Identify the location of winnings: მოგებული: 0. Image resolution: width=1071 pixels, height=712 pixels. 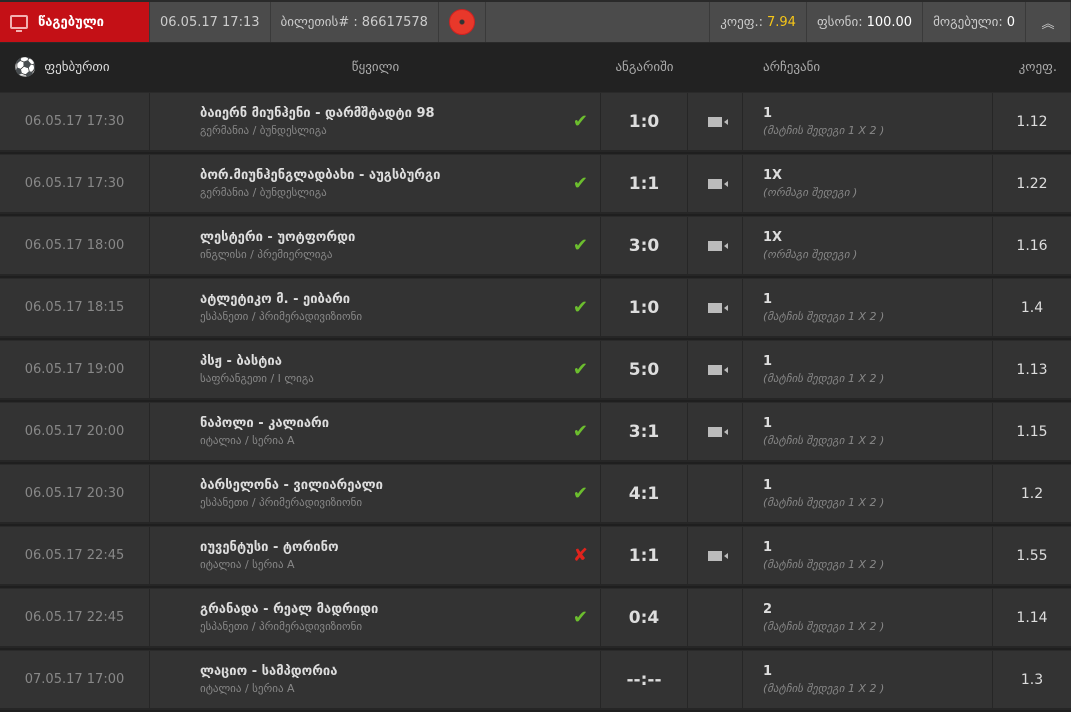
(974, 22).